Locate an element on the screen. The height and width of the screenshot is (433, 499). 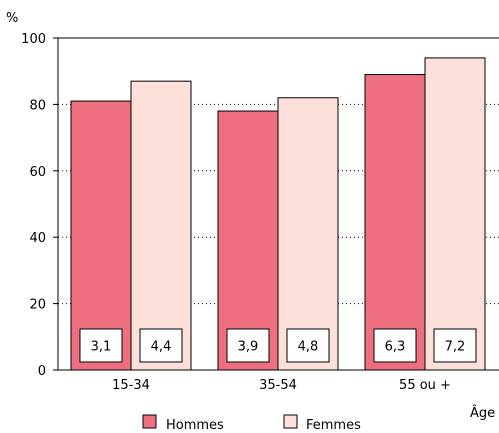
y-tick-label: 60 is located at coordinates (37, 172).